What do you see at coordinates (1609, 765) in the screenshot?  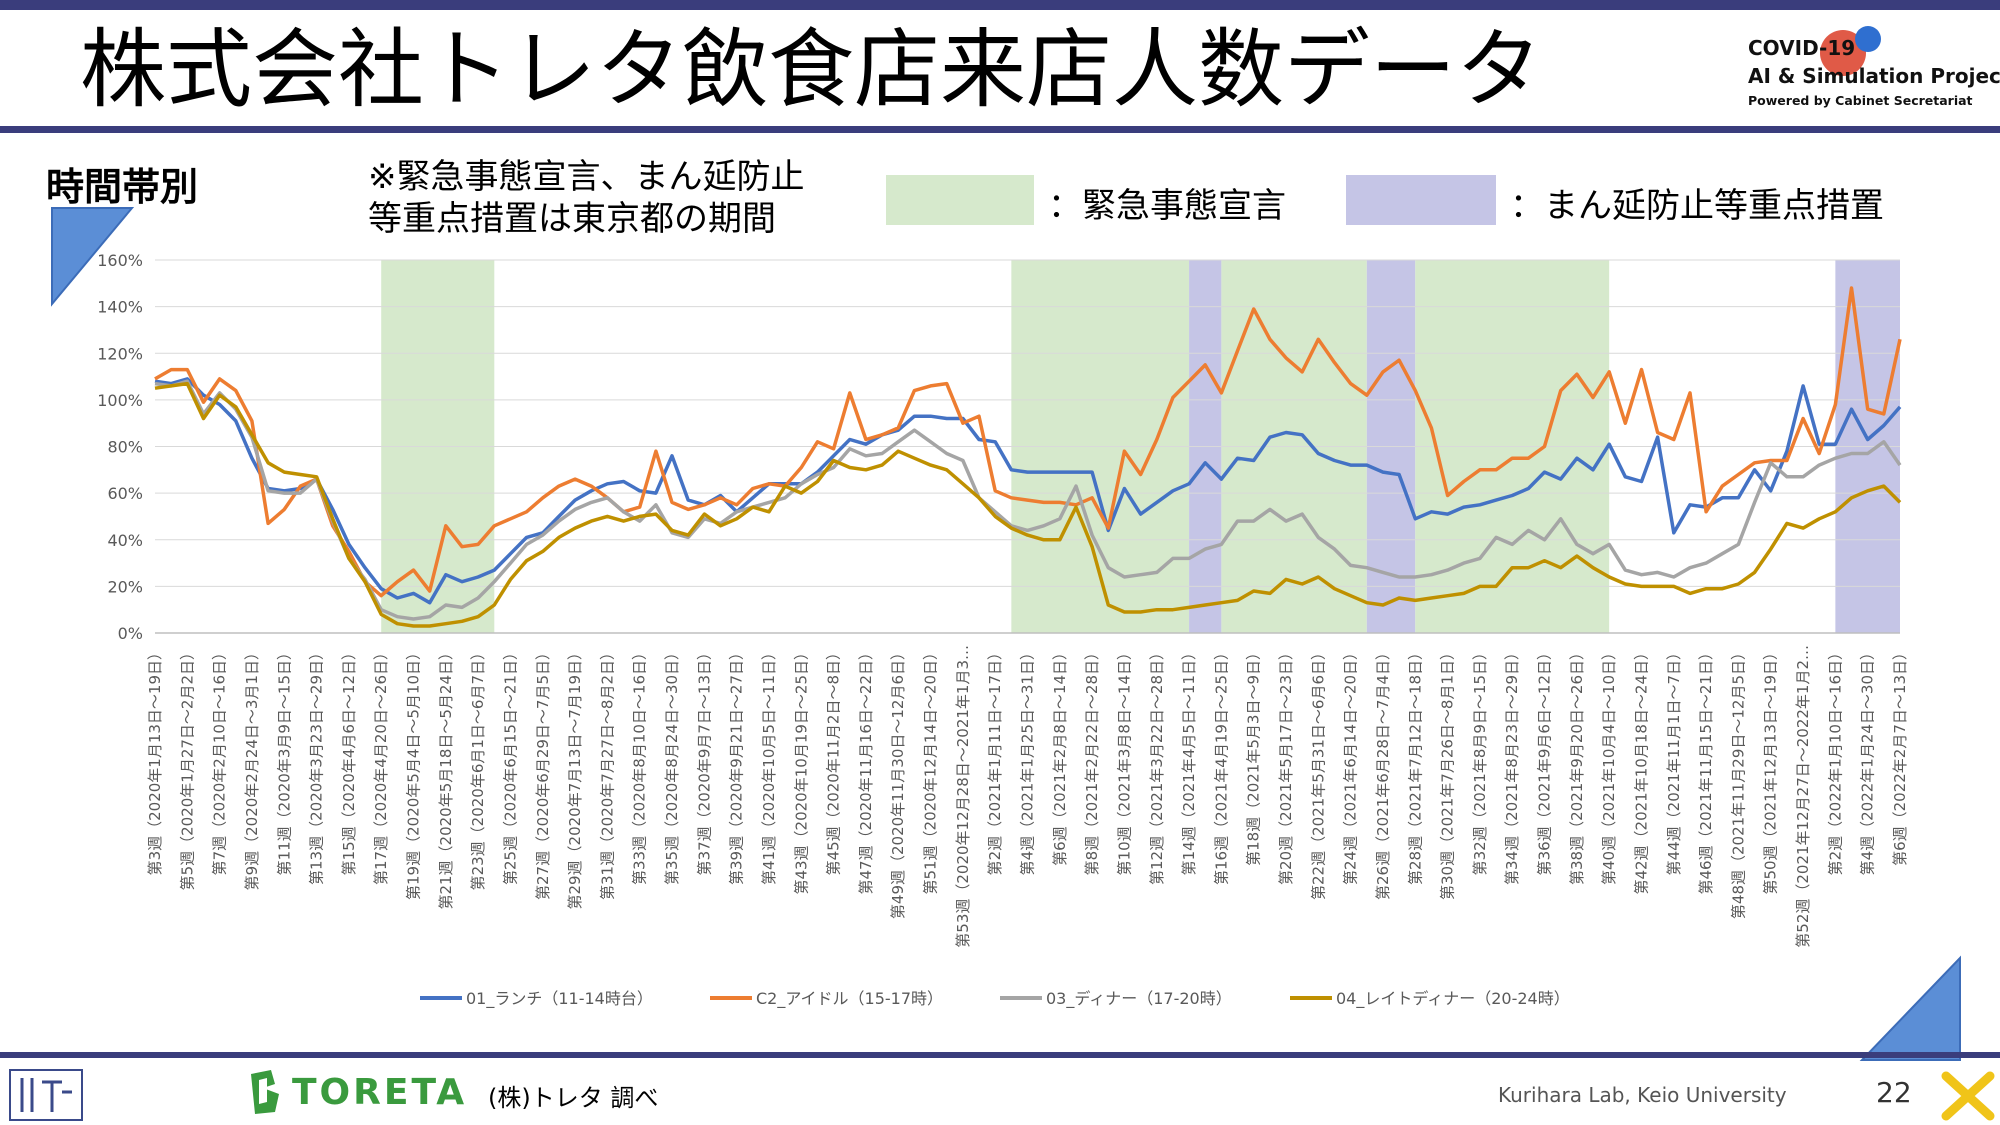 I see `x-tick-label: 第40週（2021年10月4日～10日）` at bounding box center [1609, 765].